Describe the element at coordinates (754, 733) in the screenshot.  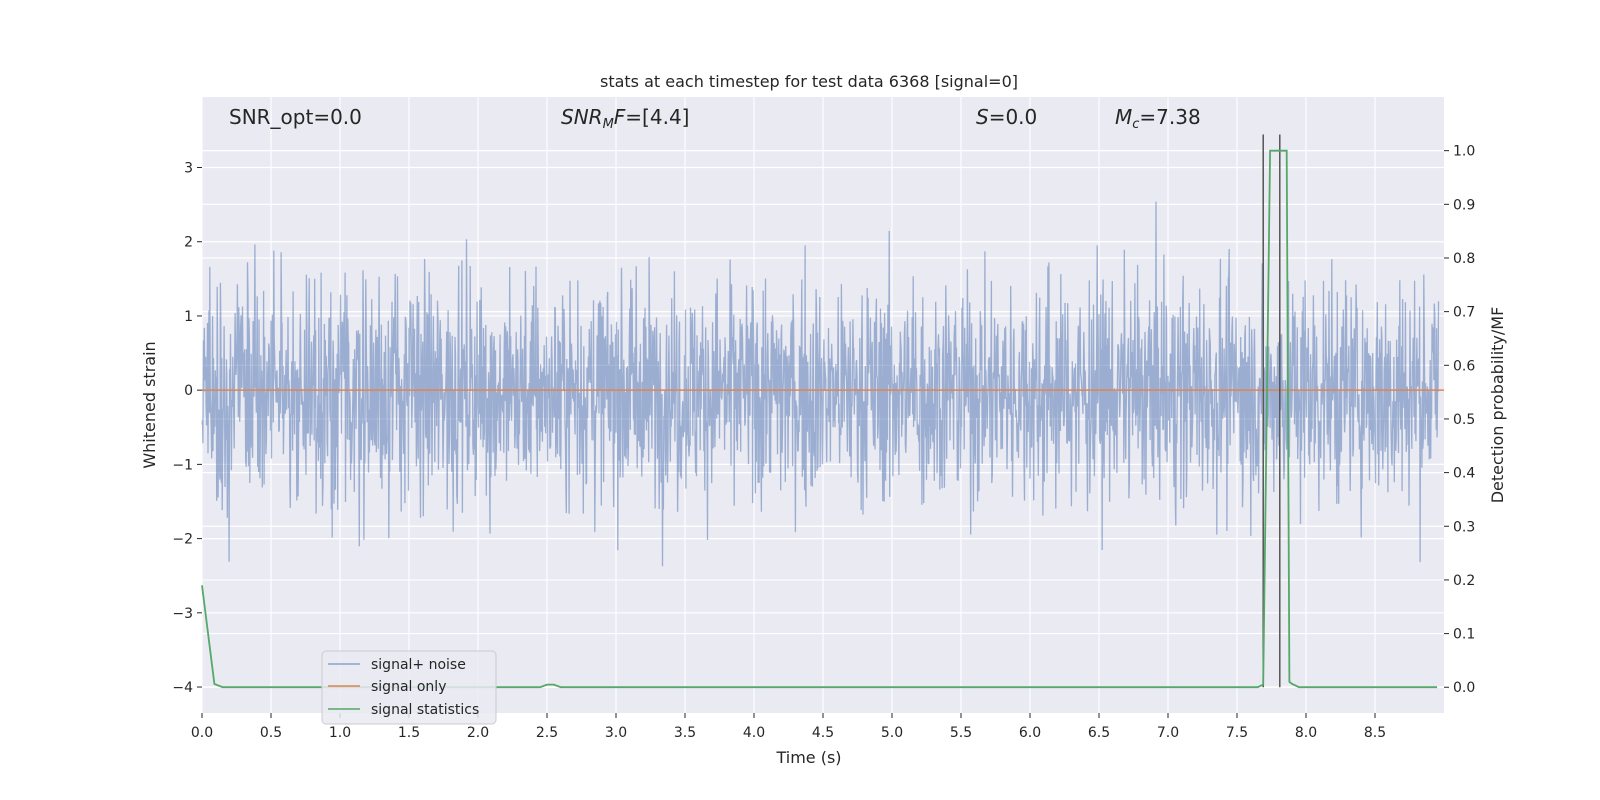
I see `x-tick-label: 4.0` at that location.